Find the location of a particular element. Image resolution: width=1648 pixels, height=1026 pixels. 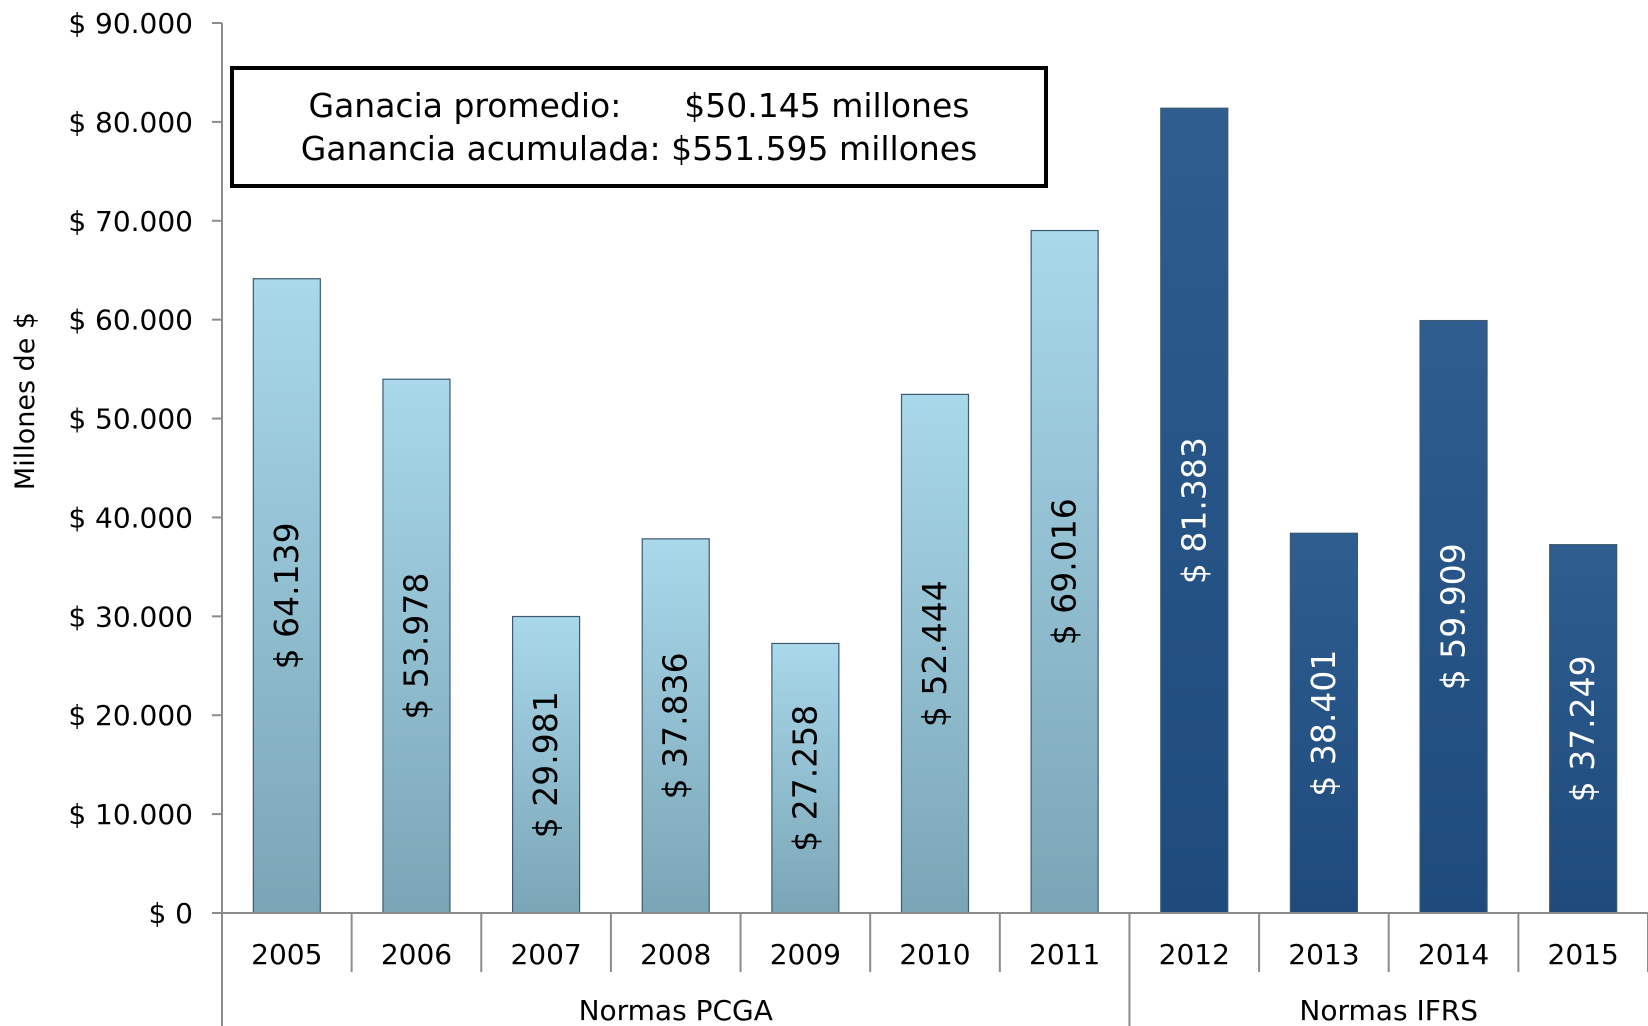

y-tick-label: $ 0 is located at coordinates (170, 913).